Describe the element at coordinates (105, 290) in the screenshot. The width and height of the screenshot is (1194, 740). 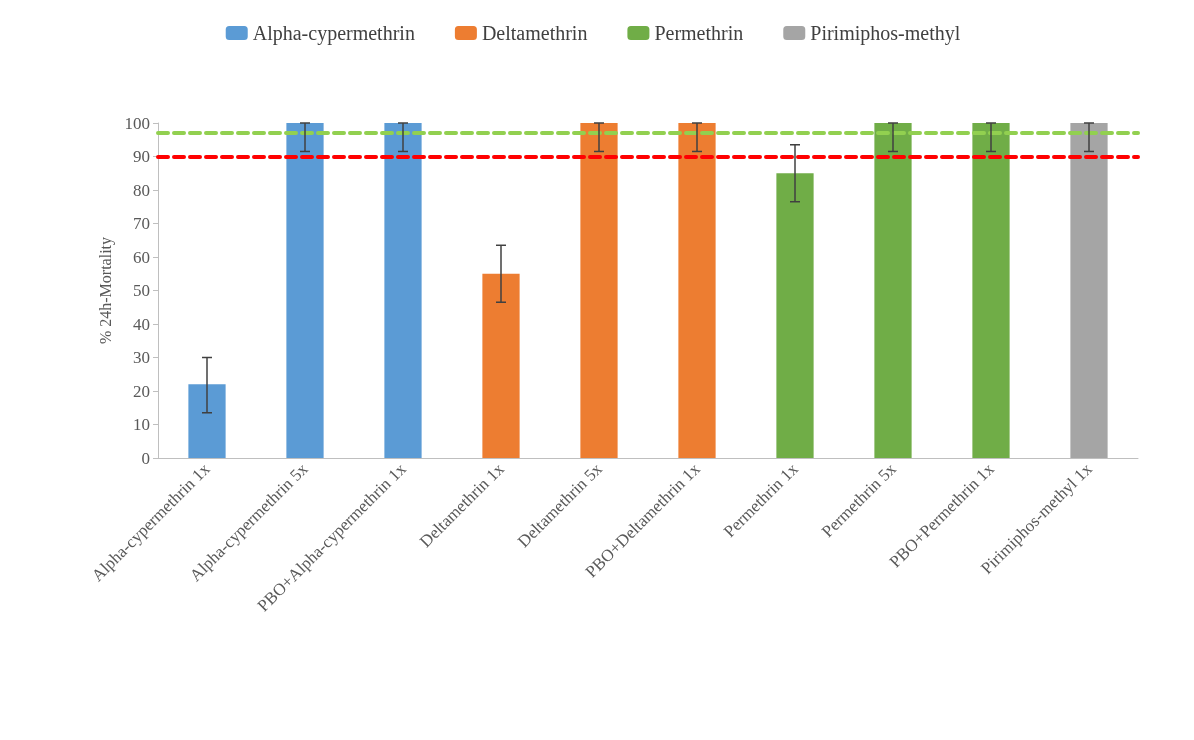
I see `y-axis-title: % 24h-Mortality` at that location.